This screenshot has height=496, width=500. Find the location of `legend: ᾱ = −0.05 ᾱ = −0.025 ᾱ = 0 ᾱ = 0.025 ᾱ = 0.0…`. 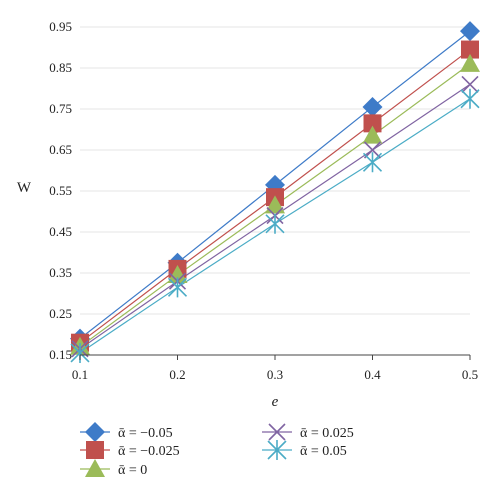

legend: ᾱ = −0.05 ᾱ = −0.025 ᾱ = 0 ᾱ = 0.025 ᾱ = 0.0… is located at coordinates (217, 450).